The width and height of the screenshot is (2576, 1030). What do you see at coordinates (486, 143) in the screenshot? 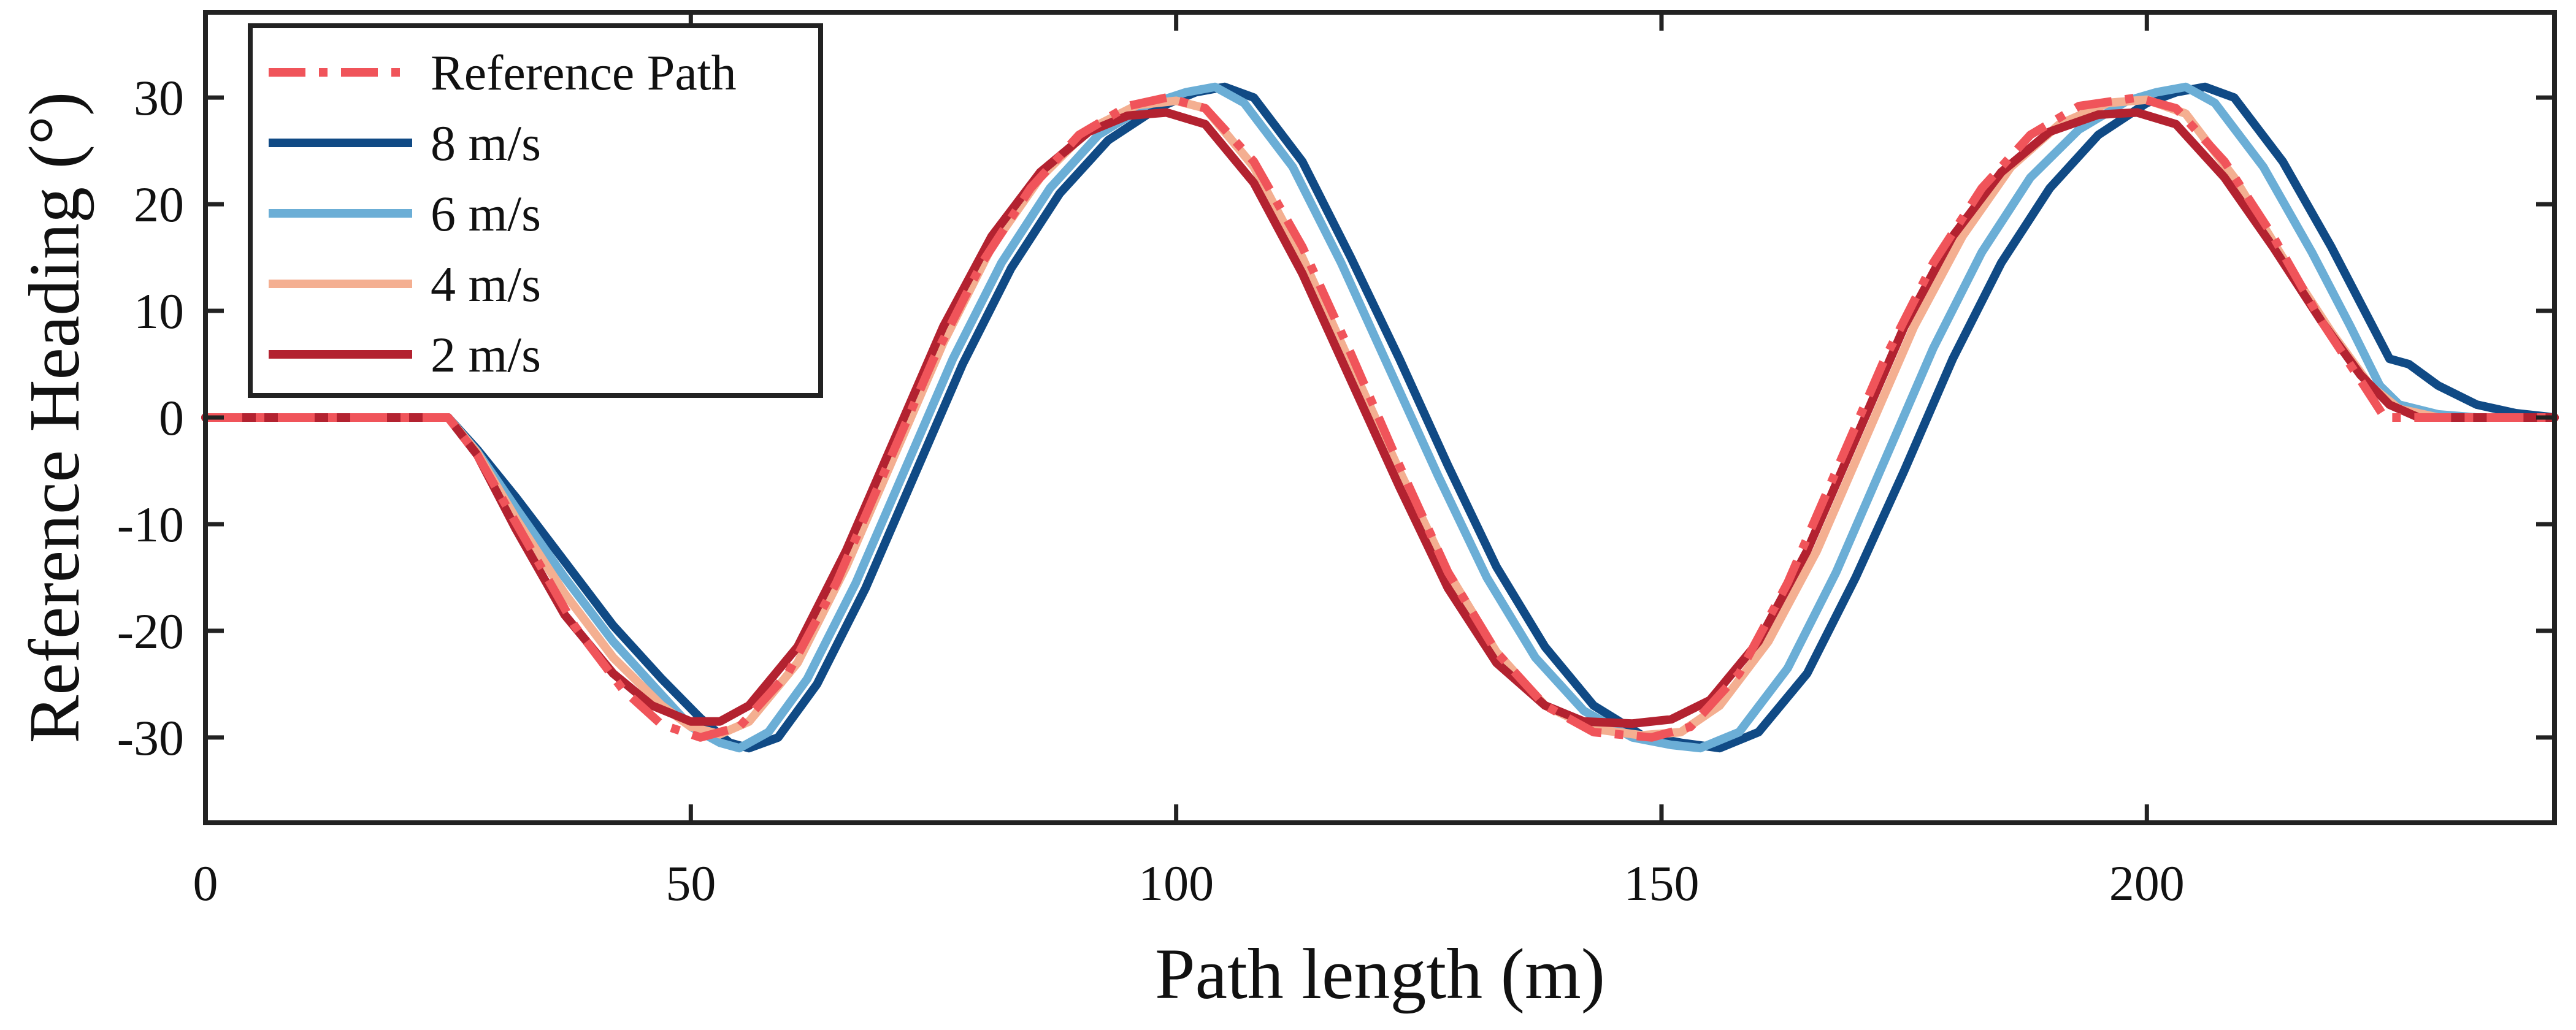
I see `legend-label: 8 m/s` at bounding box center [486, 143].